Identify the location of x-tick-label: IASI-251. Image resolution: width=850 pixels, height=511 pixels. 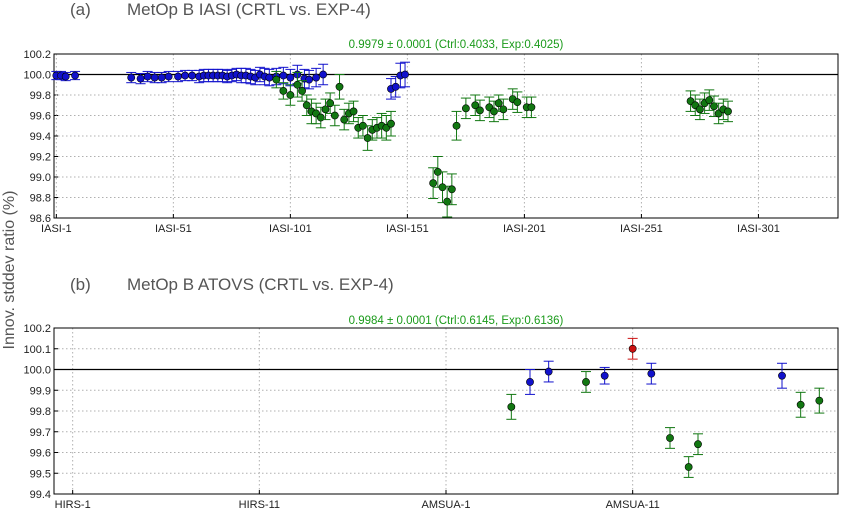
(641, 229).